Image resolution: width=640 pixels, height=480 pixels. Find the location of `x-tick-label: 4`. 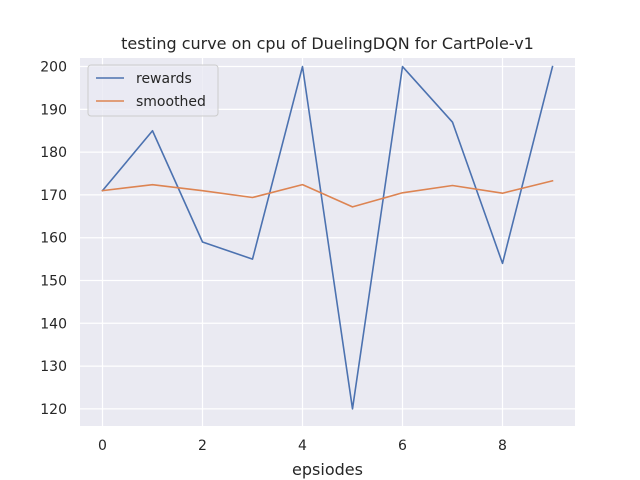

x-tick-label: 4 is located at coordinates (302, 446).